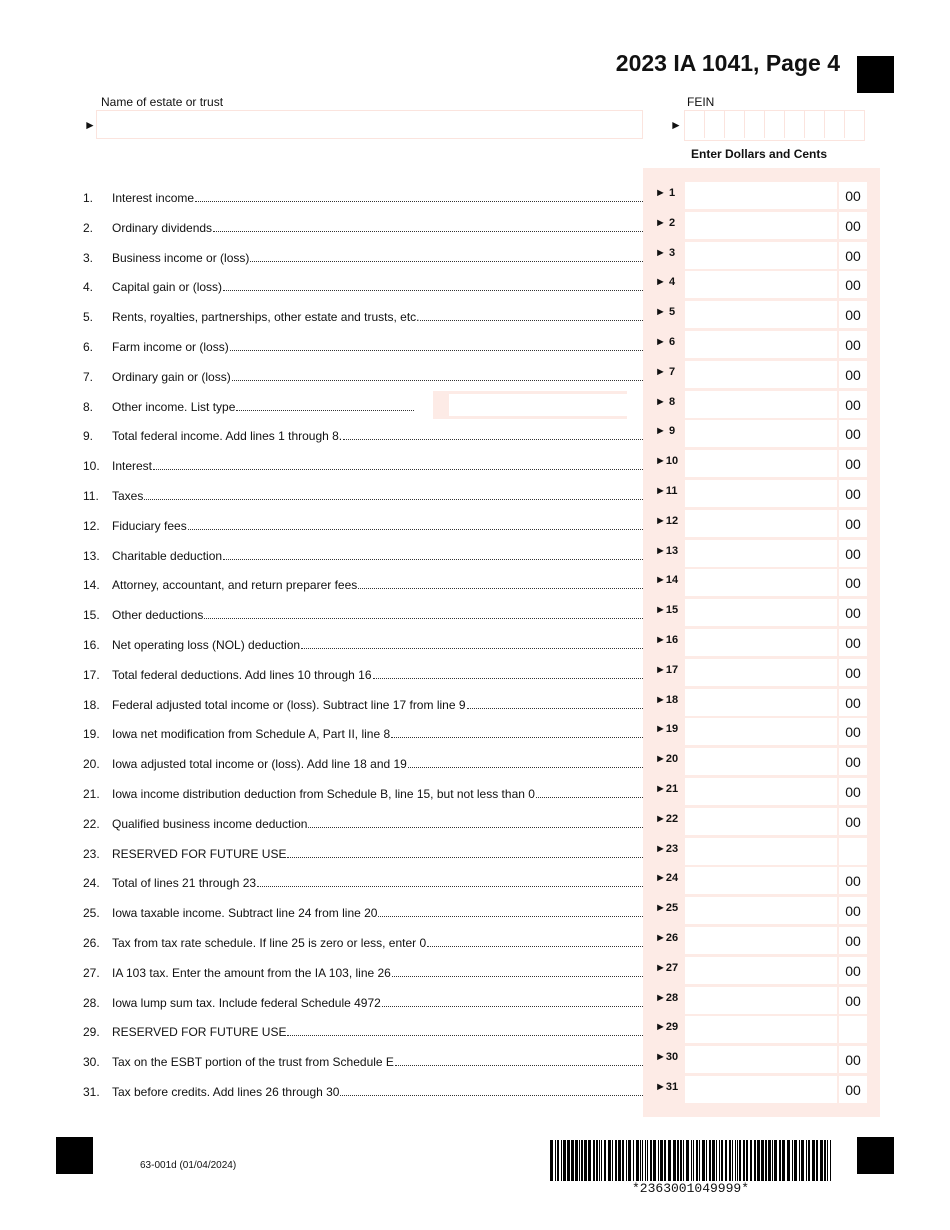 The image size is (950, 1230). I want to click on box-number: ►23, so click(667, 848).